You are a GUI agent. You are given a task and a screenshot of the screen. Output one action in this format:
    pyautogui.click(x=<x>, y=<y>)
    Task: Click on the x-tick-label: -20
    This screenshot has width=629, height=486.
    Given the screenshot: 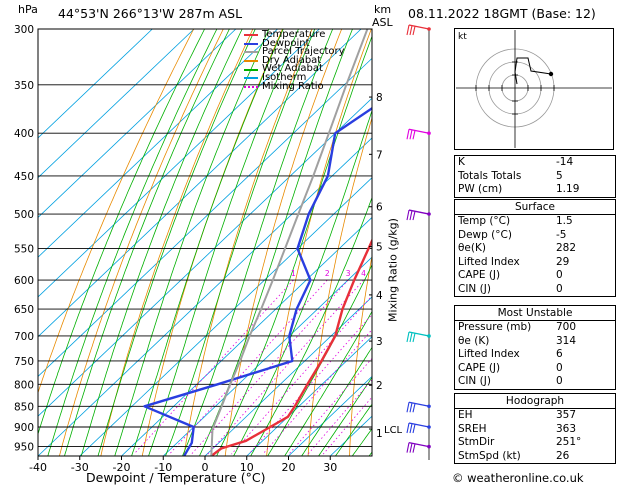 What is the action you would take?
    pyautogui.click(x=122, y=467)
    